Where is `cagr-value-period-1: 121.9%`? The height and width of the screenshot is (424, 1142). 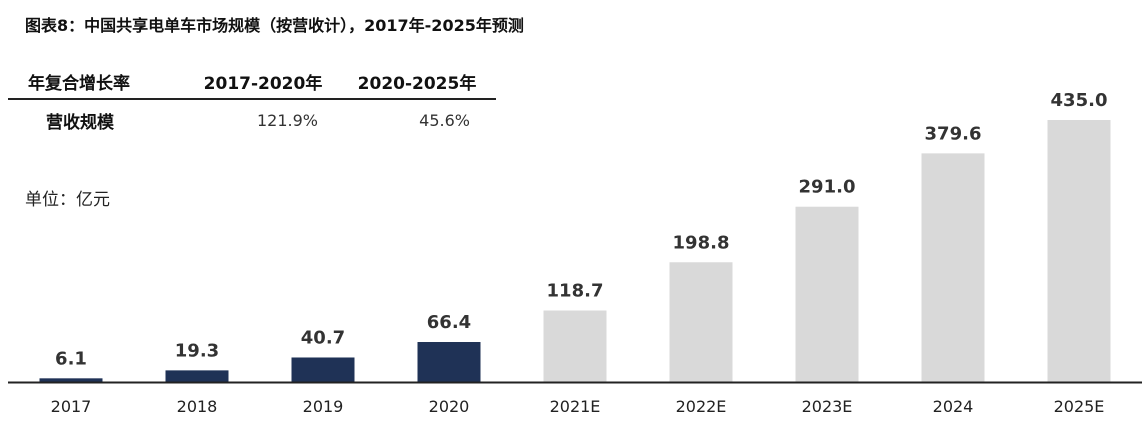 cagr-value-period-1: 121.9% is located at coordinates (287, 120).